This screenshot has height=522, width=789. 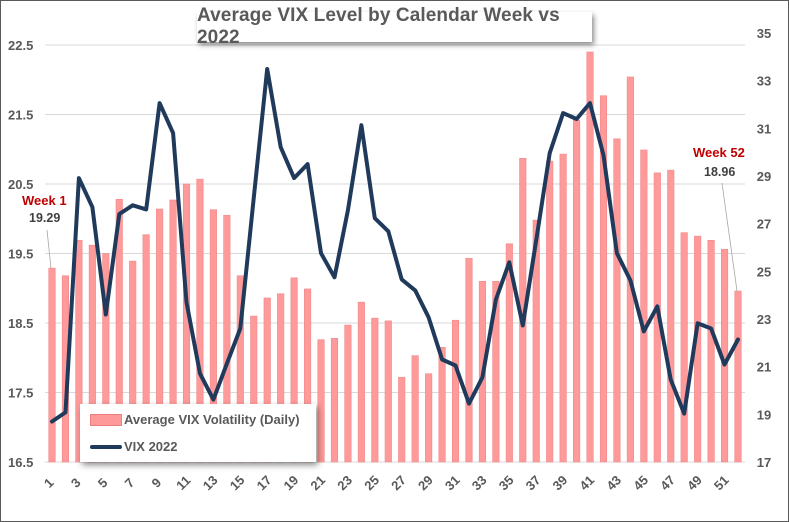 I want to click on y-right-tick-label: 29, so click(x=764, y=176).